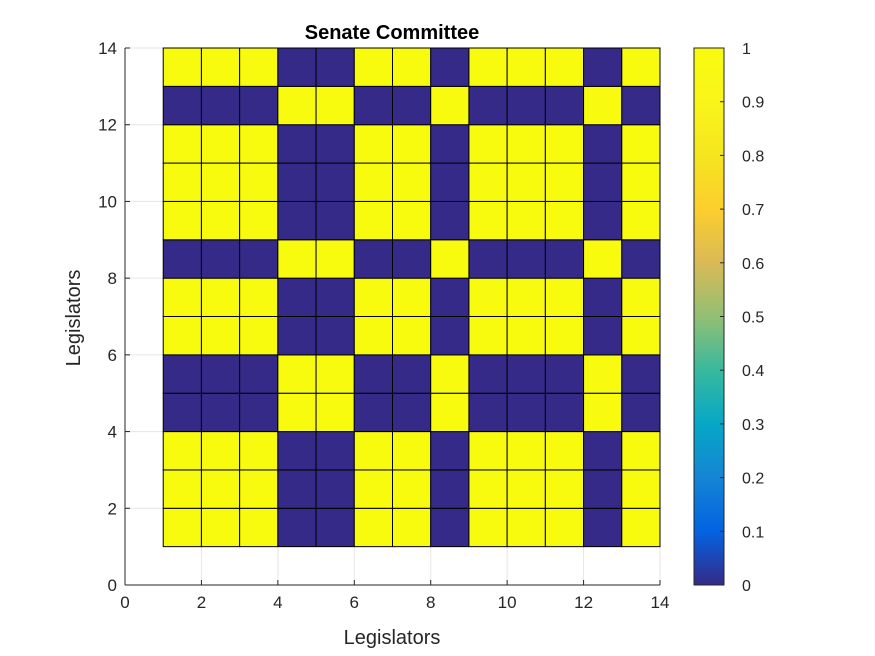 Image resolution: width=875 pixels, height=656 pixels. What do you see at coordinates (746, 49) in the screenshot?
I see `colorbar-tick-label: 1` at bounding box center [746, 49].